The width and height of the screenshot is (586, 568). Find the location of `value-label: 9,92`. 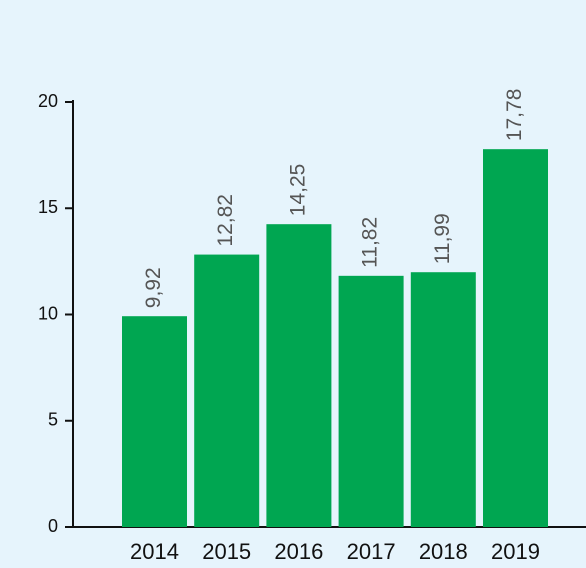

value-label: 9,92 is located at coordinates (153, 287).